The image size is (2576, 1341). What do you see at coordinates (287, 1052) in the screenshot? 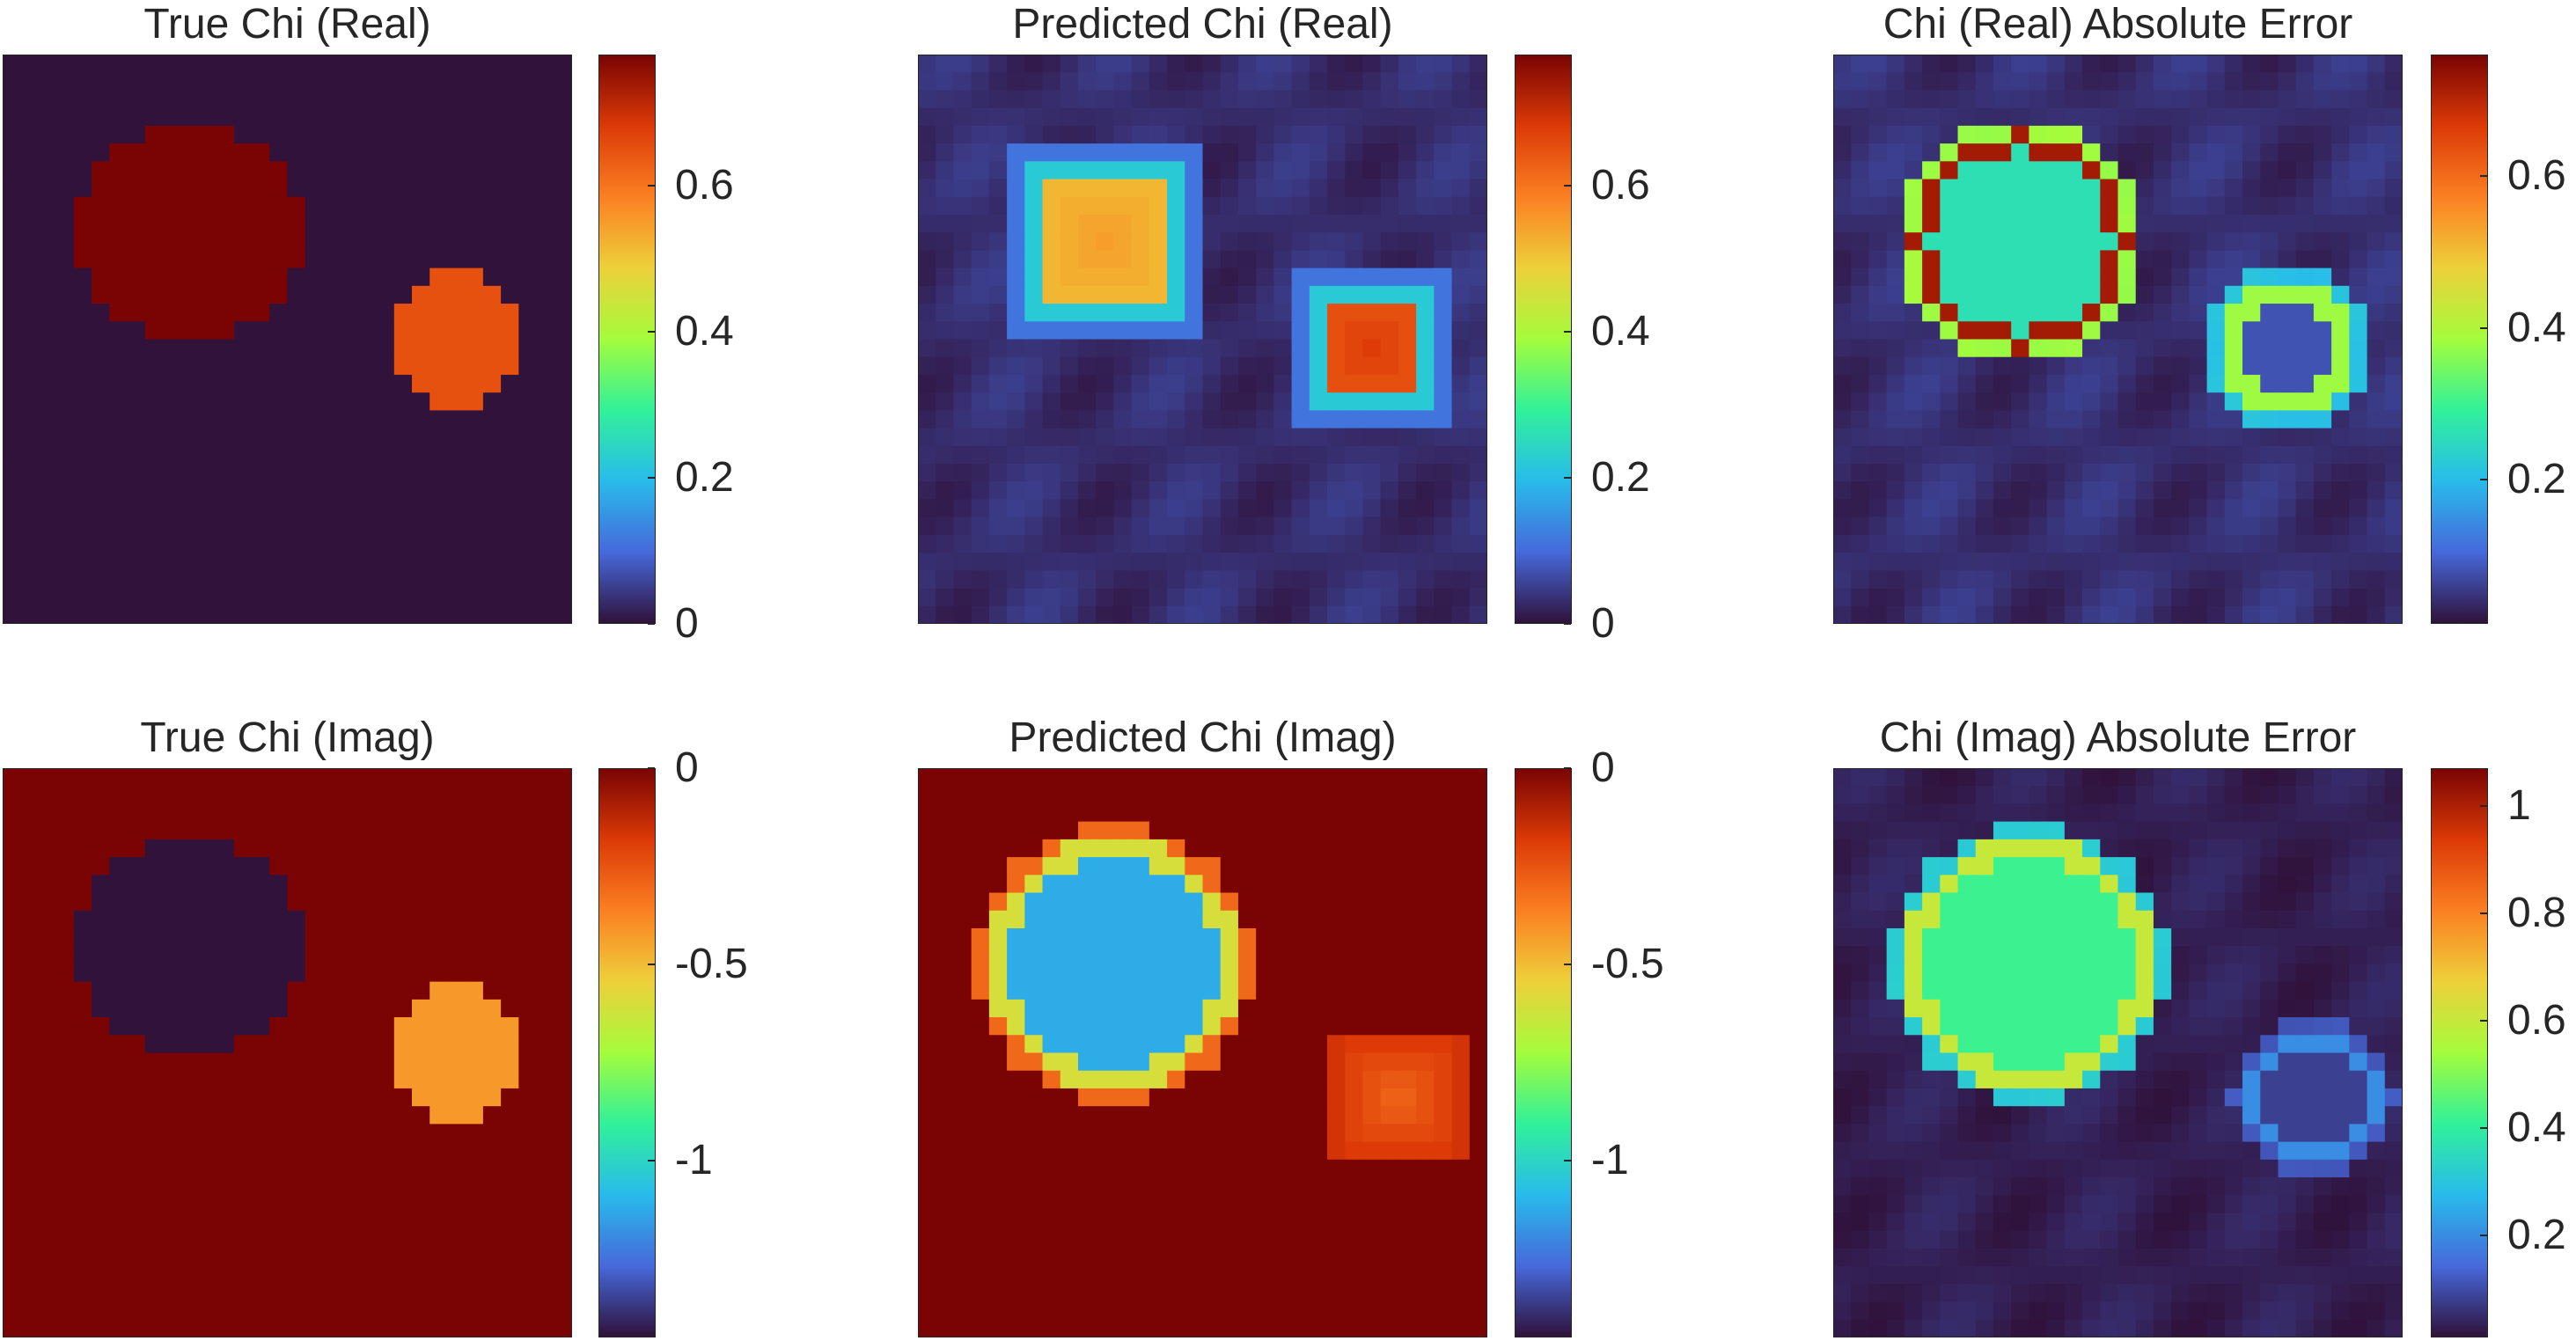
I see `heatmap-grid` at bounding box center [287, 1052].